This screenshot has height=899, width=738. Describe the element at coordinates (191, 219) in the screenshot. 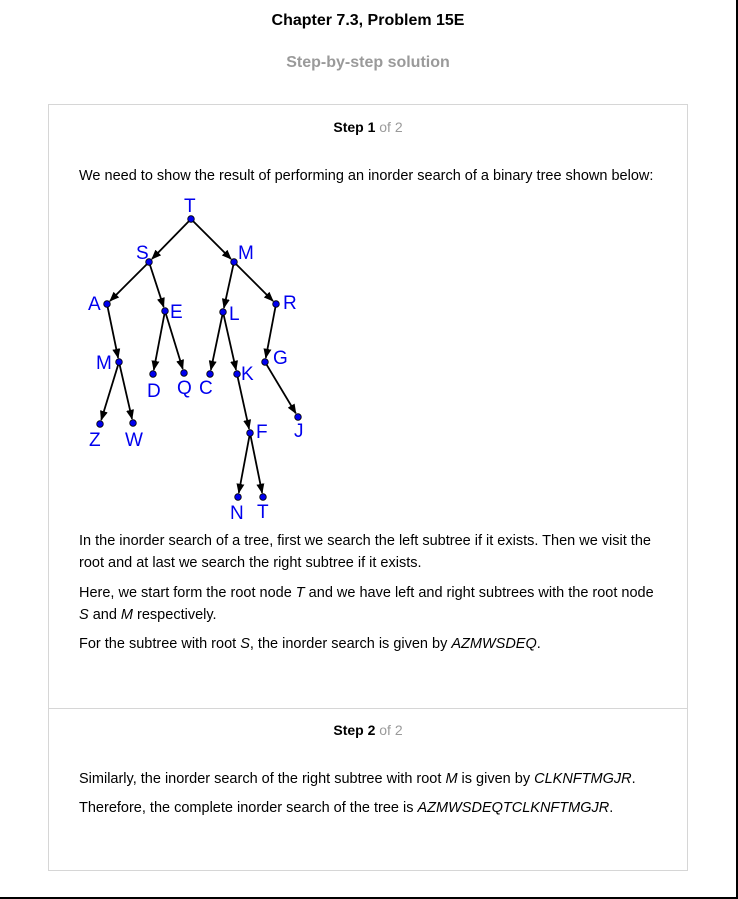

I see `tree-node-t` at that location.